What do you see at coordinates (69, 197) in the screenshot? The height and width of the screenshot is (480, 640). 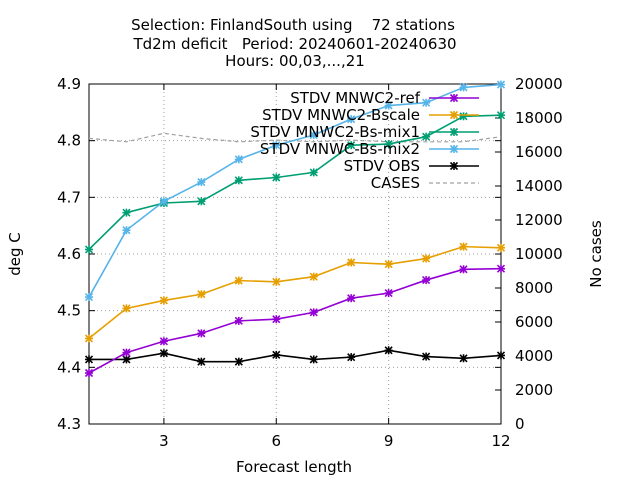 I see `y-tick-label: 4.7` at bounding box center [69, 197].